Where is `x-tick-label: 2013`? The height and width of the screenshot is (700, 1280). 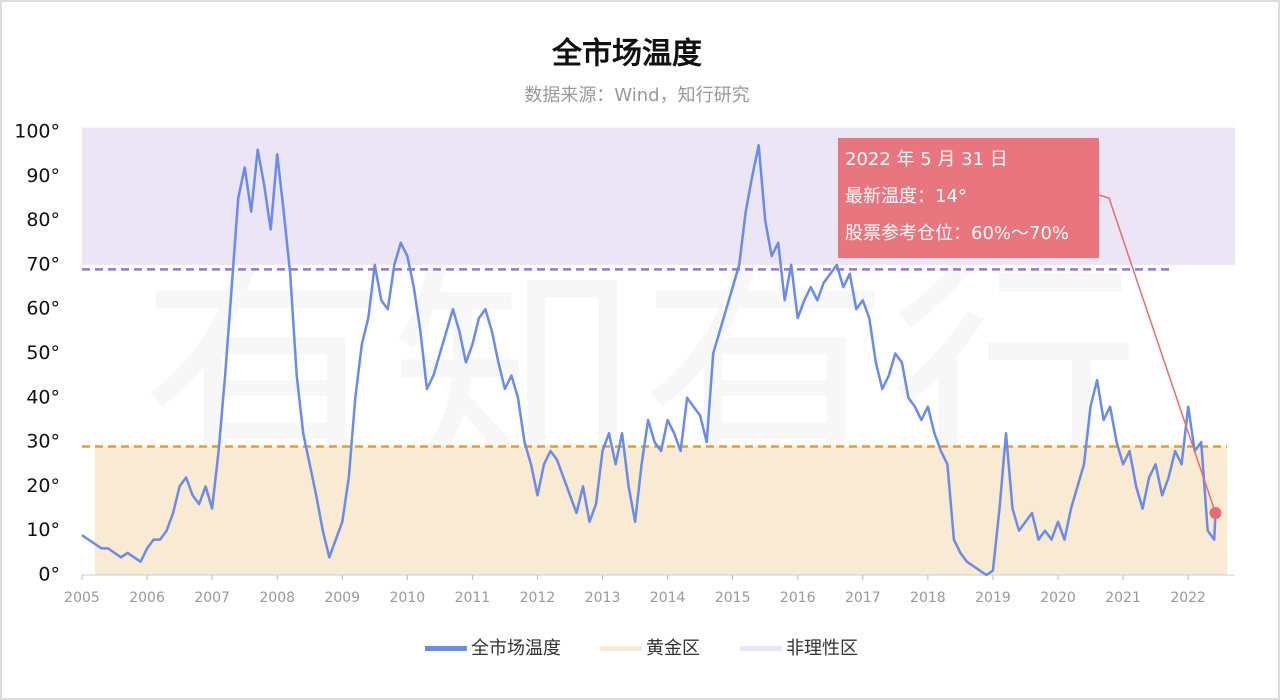
x-tick-label: 2013 is located at coordinates (603, 598).